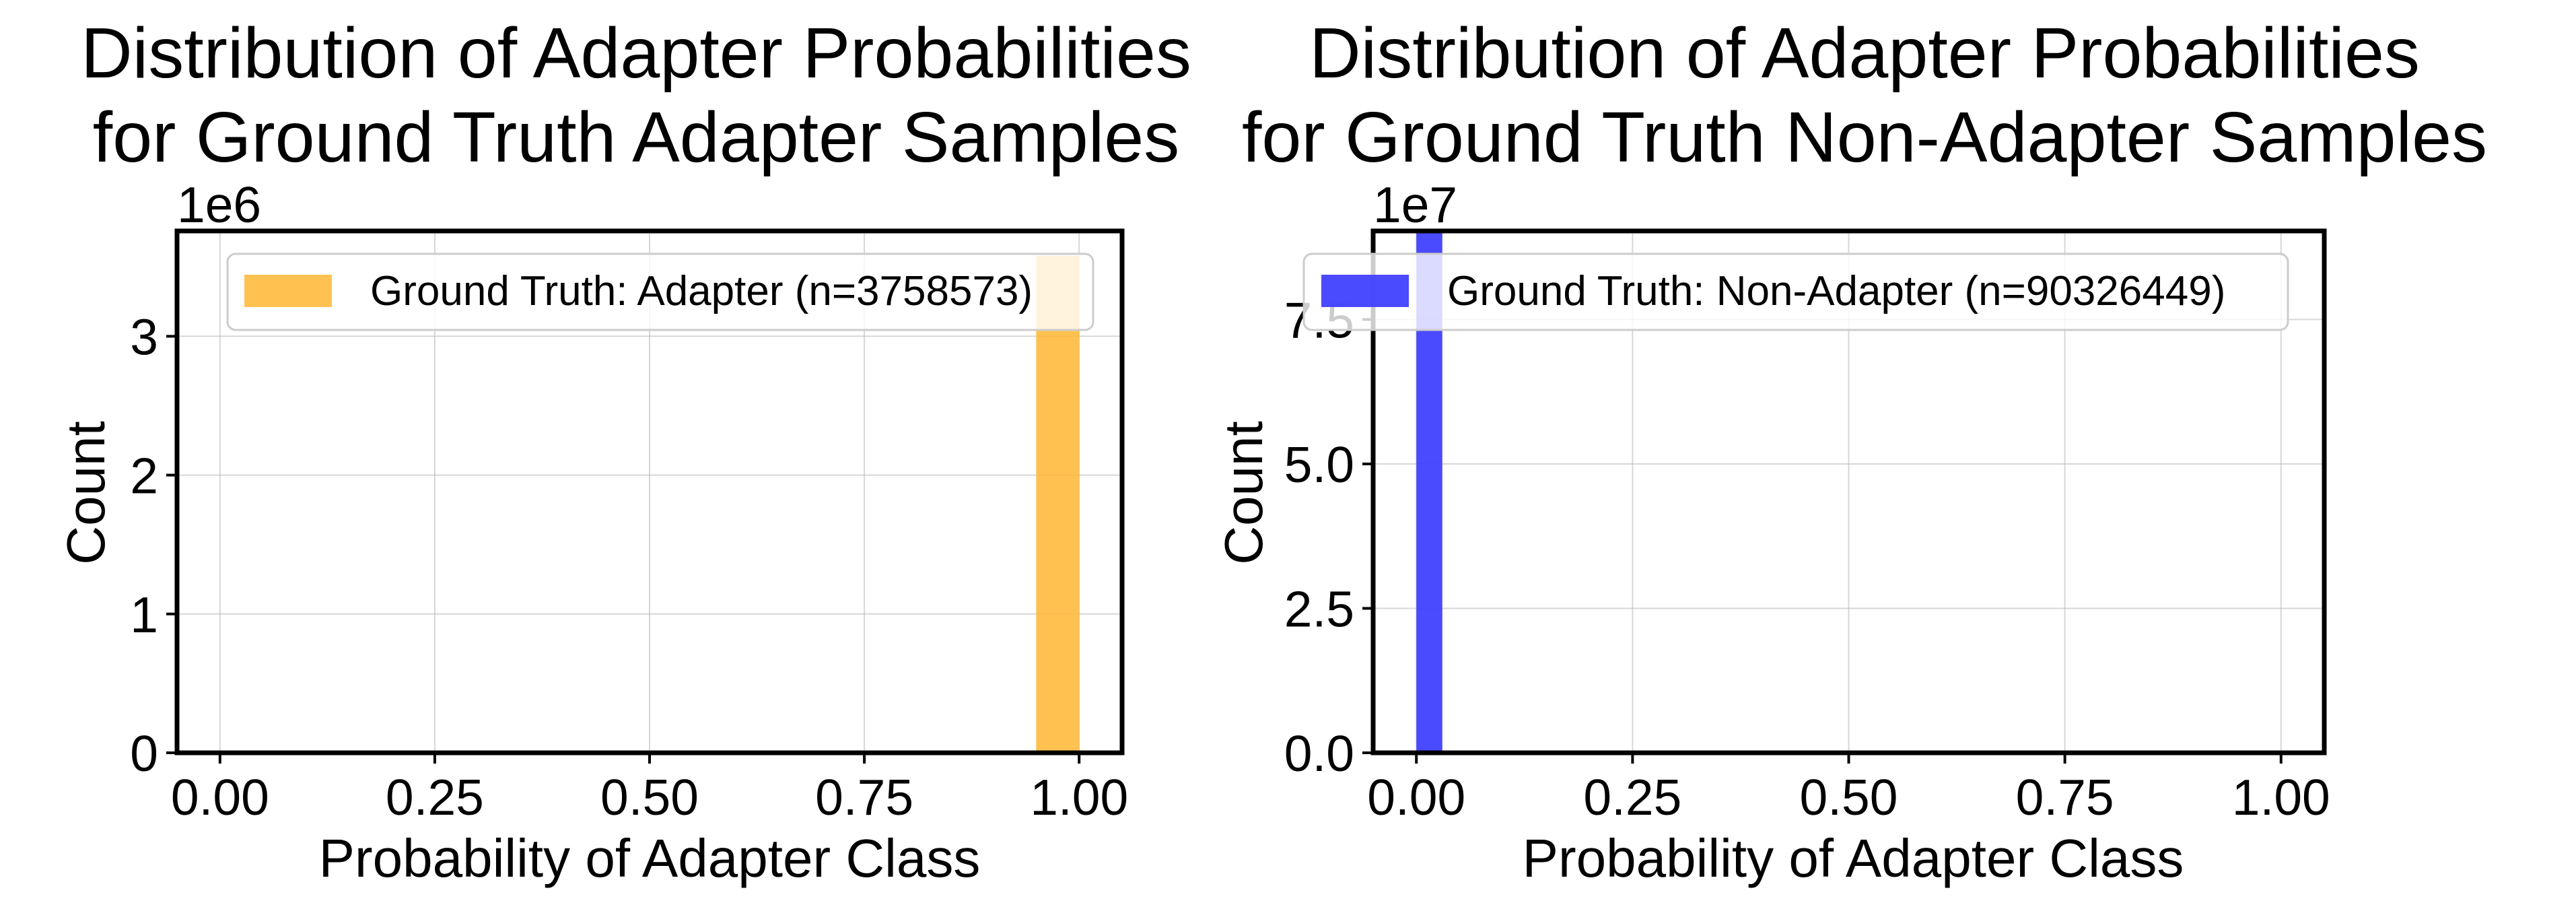 The height and width of the screenshot is (907, 2576). Describe the element at coordinates (1415, 204) in the screenshot. I see `y-offset-label: 1e7` at that location.